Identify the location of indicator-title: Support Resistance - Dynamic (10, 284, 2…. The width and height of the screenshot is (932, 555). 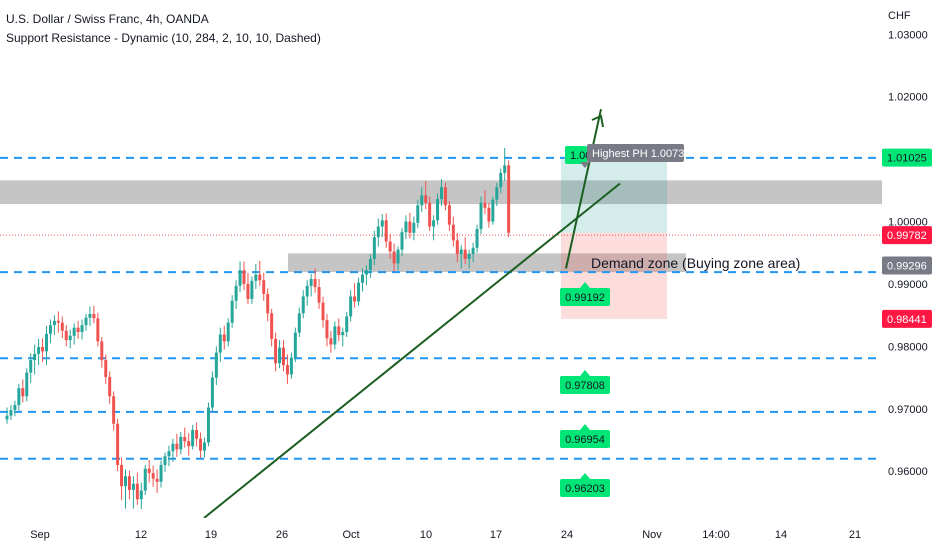
(163, 38).